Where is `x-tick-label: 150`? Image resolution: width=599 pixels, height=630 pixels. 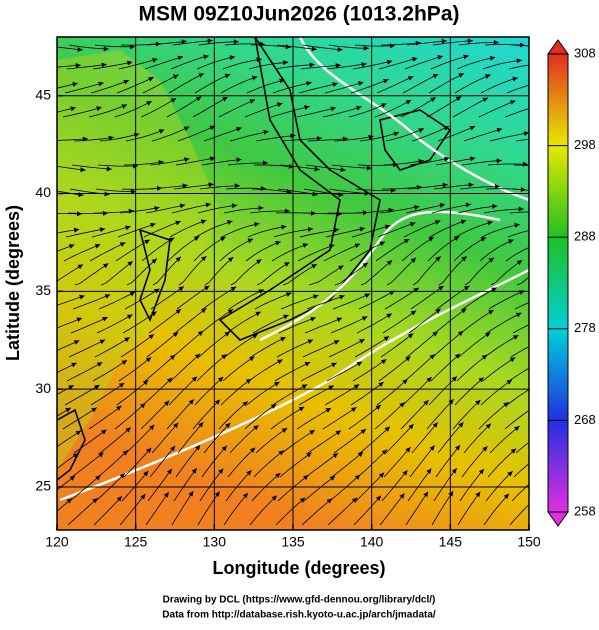
x-tick-label: 150 is located at coordinates (529, 542).